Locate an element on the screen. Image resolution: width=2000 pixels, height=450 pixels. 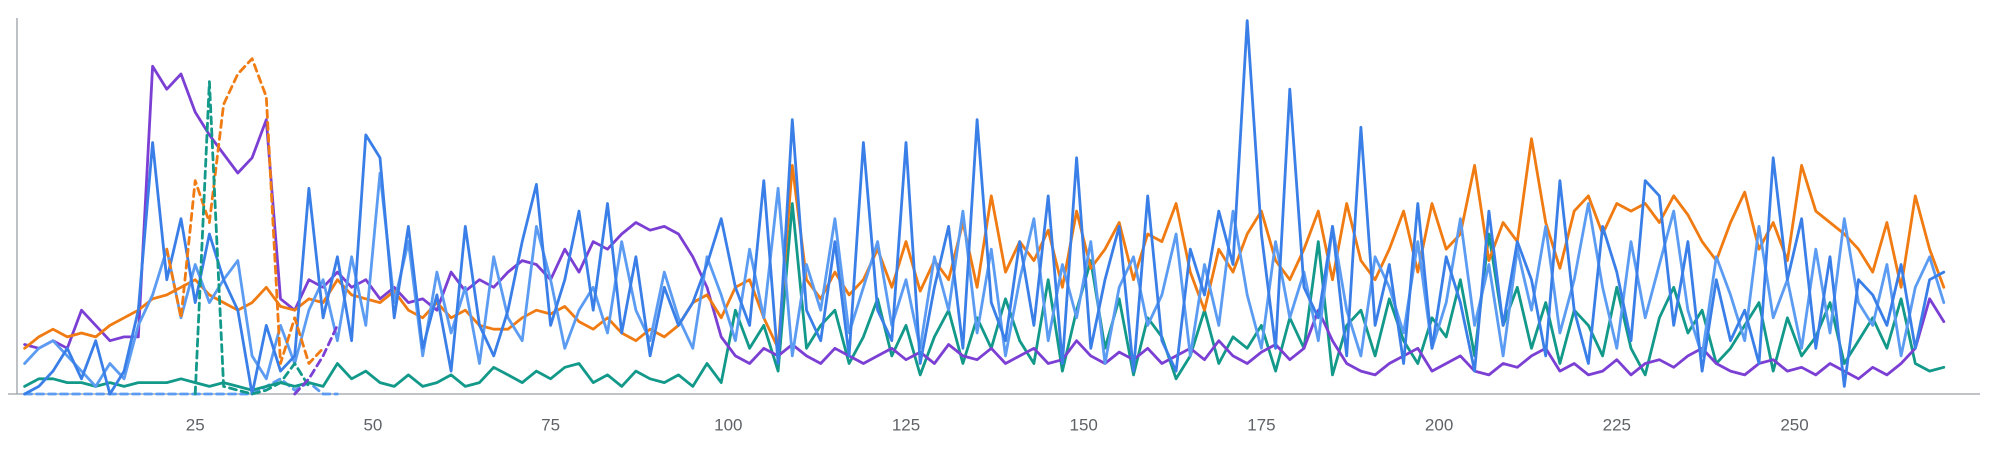
x-tick-label: 175 is located at coordinates (1261, 424).